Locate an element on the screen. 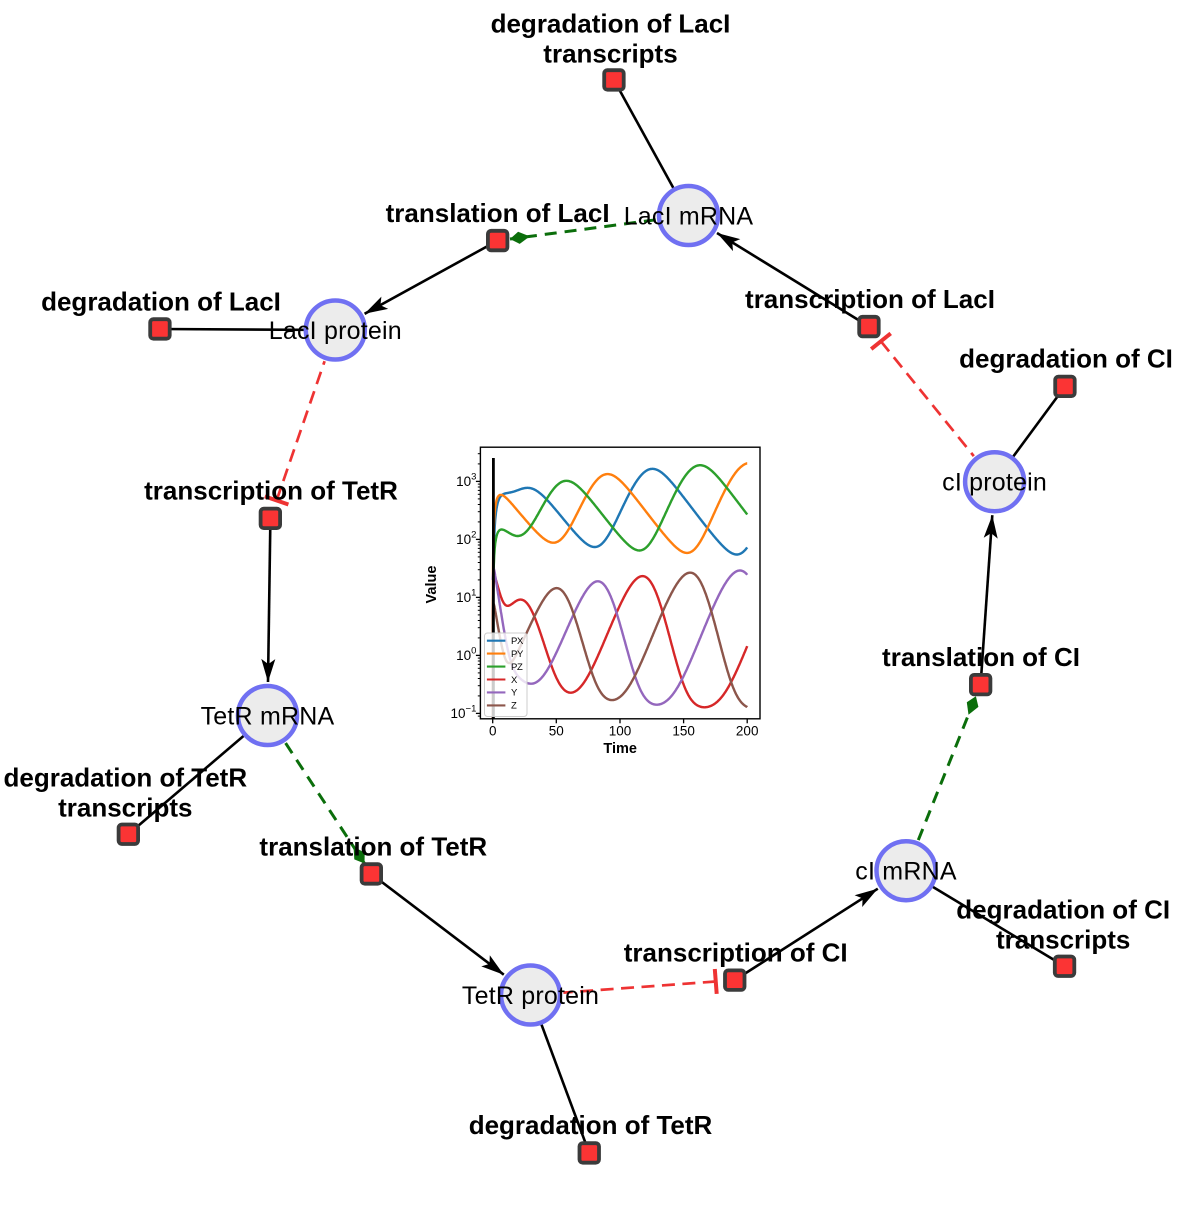 The image size is (1189, 1205). svg-text: PY is located at coordinates (517, 654).